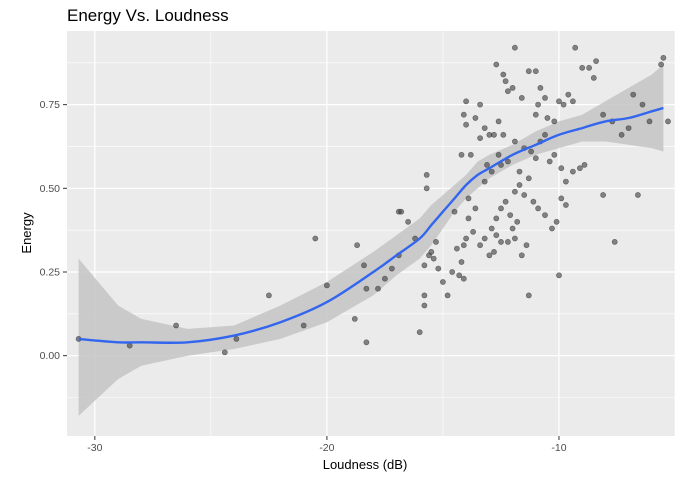 Image resolution: width=685 pixels, height=481 pixels. I want to click on x-tick-label: -10, so click(558, 448).